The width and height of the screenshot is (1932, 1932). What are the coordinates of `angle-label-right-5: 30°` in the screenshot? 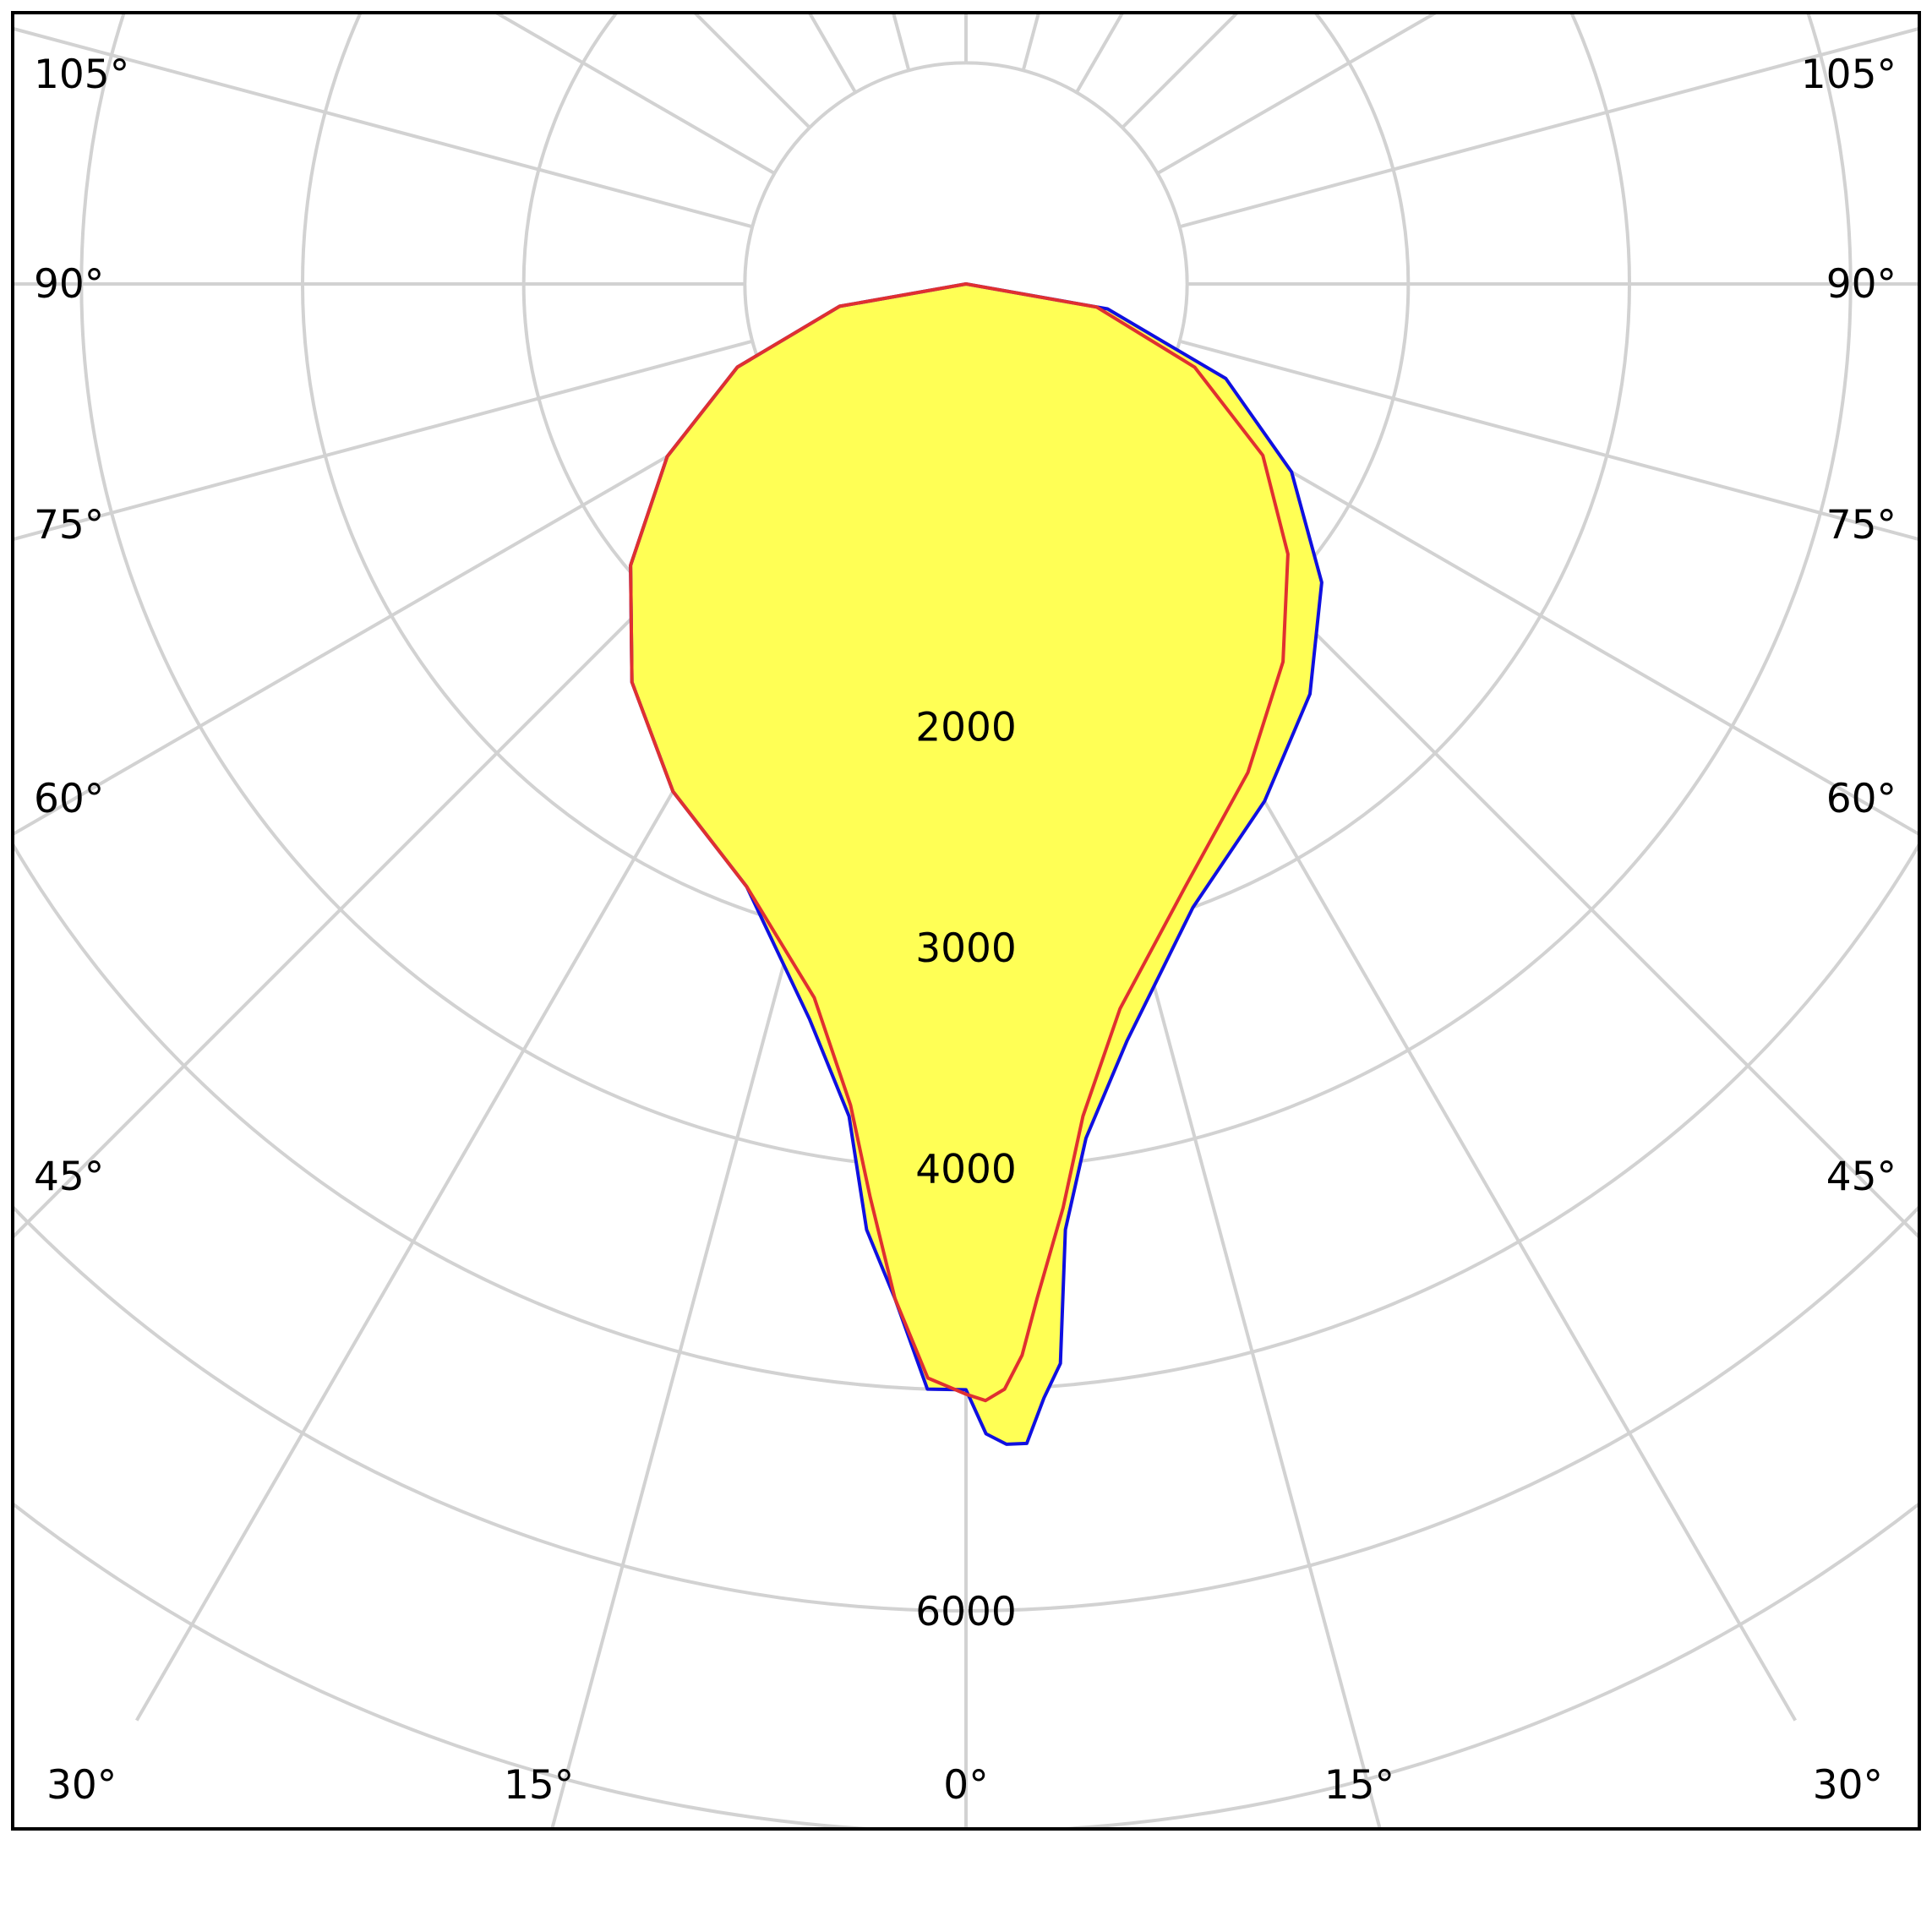 It's located at (1848, 1785).